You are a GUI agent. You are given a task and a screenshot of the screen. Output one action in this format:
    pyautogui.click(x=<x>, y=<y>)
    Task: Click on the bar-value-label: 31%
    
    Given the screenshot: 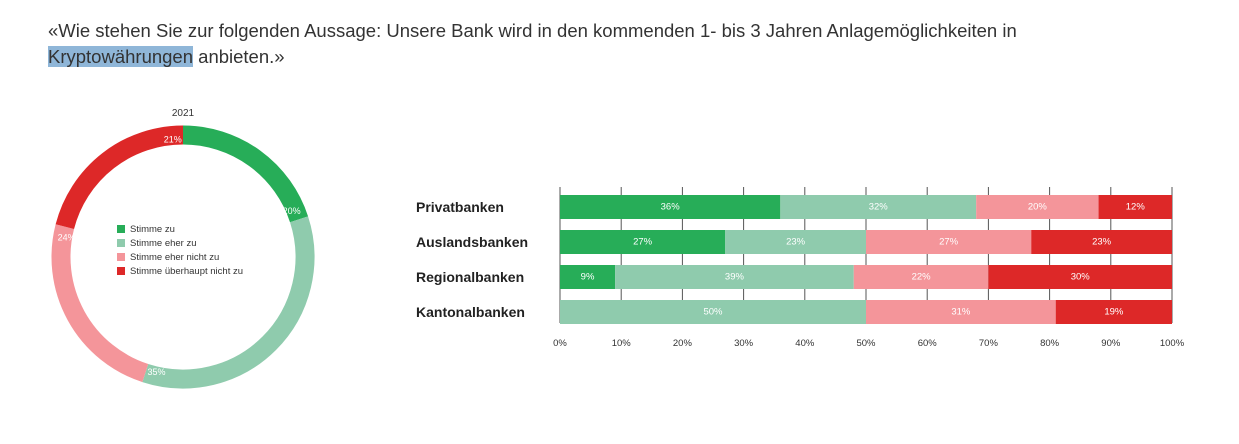 What is the action you would take?
    pyautogui.click(x=961, y=312)
    